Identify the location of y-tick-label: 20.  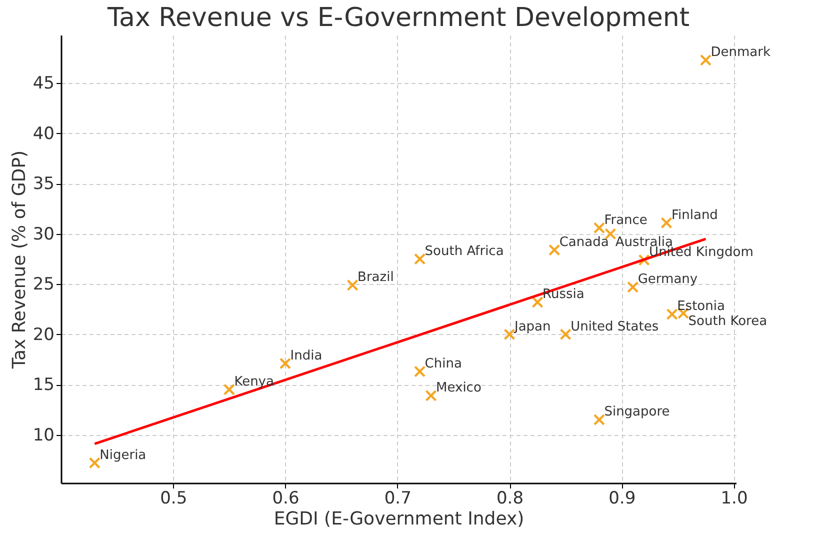
(43, 334).